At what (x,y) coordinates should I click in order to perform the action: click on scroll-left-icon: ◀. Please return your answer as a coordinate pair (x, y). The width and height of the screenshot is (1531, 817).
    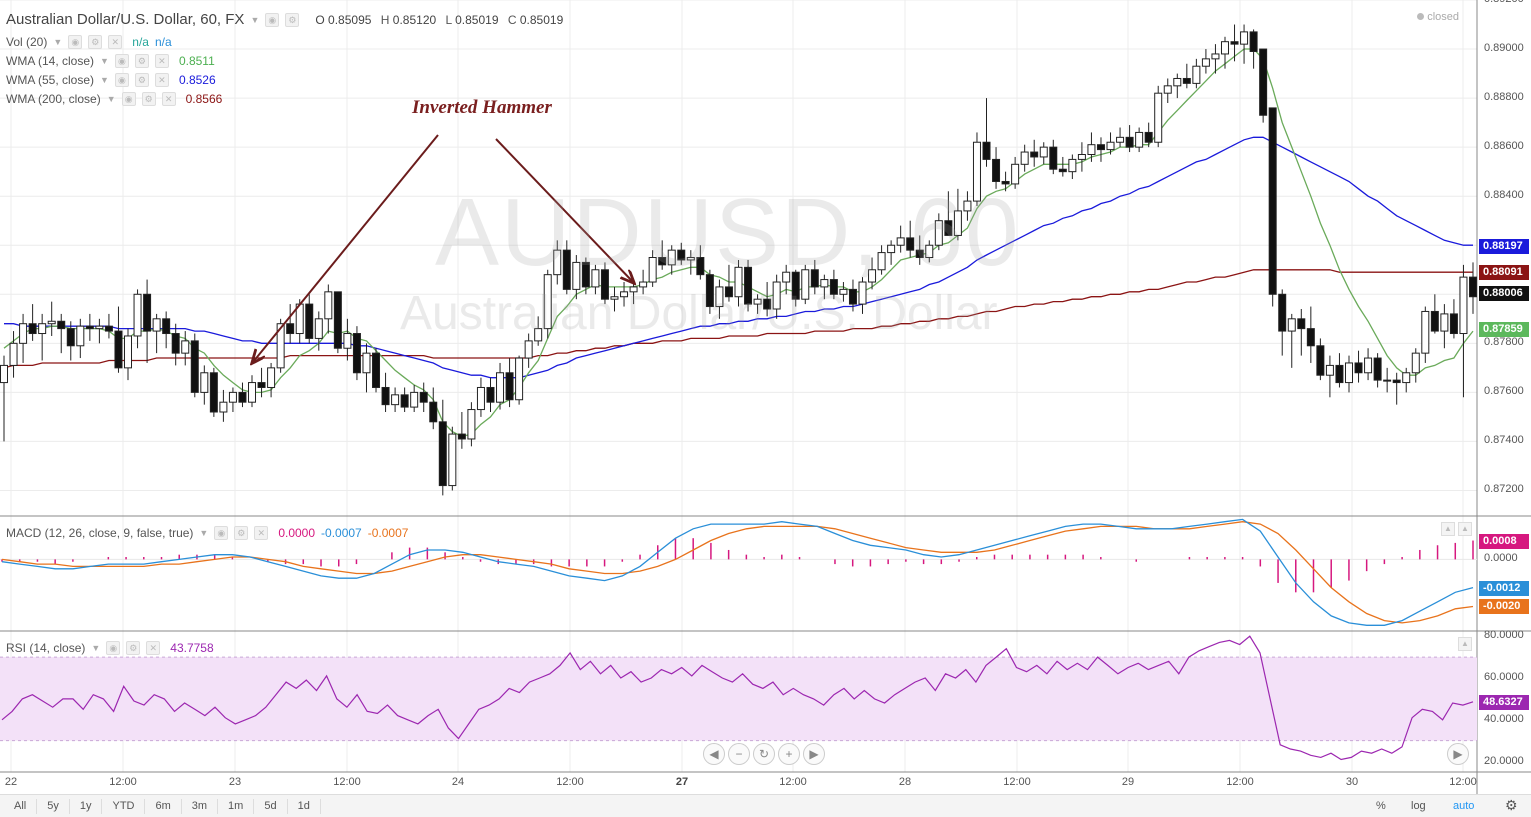
    Looking at the image, I should click on (714, 754).